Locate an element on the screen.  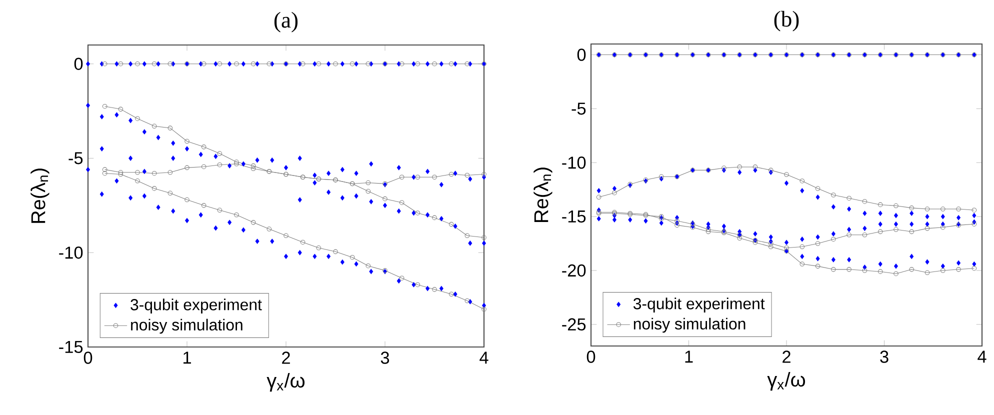
y-tick-label: -20 is located at coordinates (574, 270).